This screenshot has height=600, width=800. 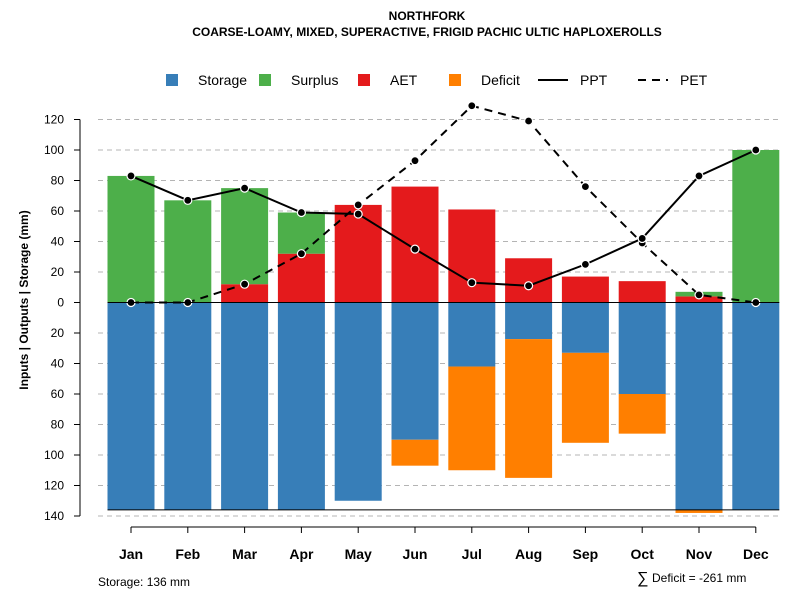 What do you see at coordinates (694, 80) in the screenshot?
I see `legend-label: PET` at bounding box center [694, 80].